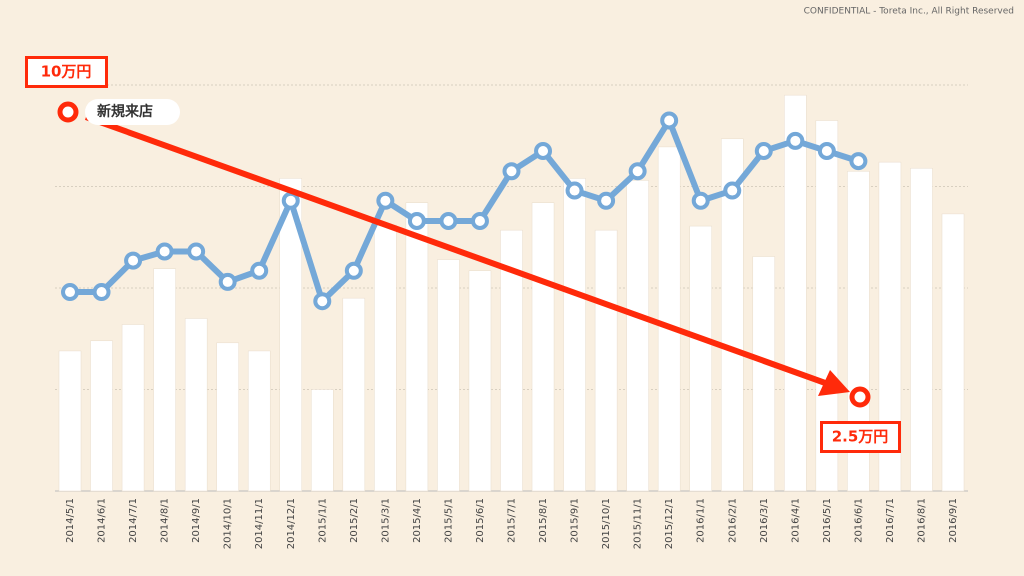 This screenshot has width=1024, height=576. What do you see at coordinates (860, 397) in the screenshot?
I see `end-point` at bounding box center [860, 397].